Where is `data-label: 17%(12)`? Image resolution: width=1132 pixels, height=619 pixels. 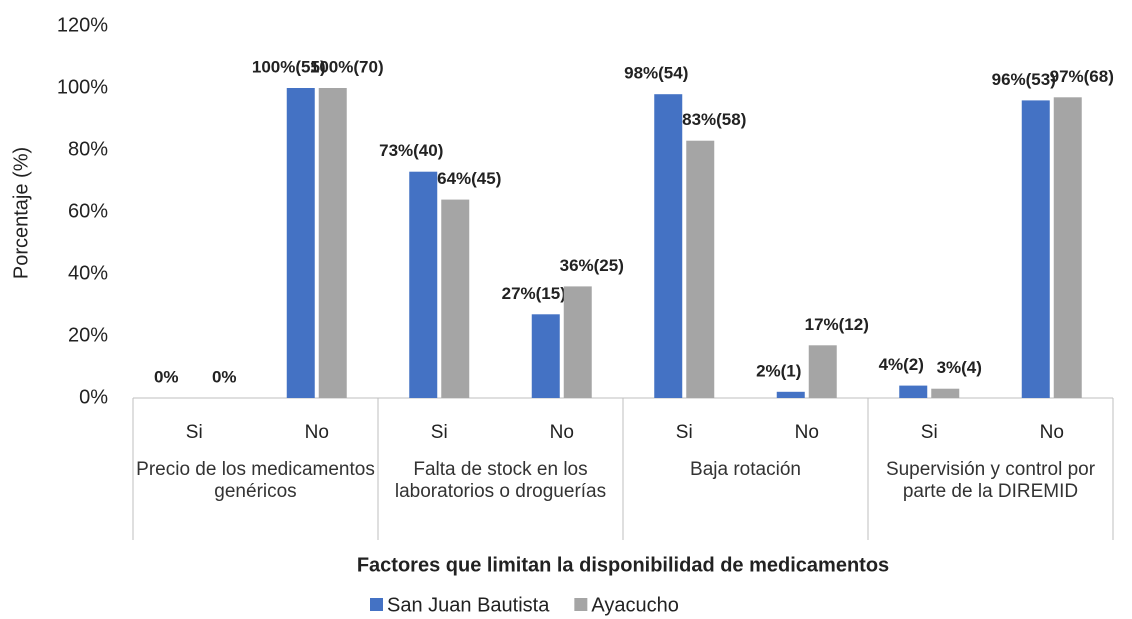 data-label: 17%(12) is located at coordinates (837, 324).